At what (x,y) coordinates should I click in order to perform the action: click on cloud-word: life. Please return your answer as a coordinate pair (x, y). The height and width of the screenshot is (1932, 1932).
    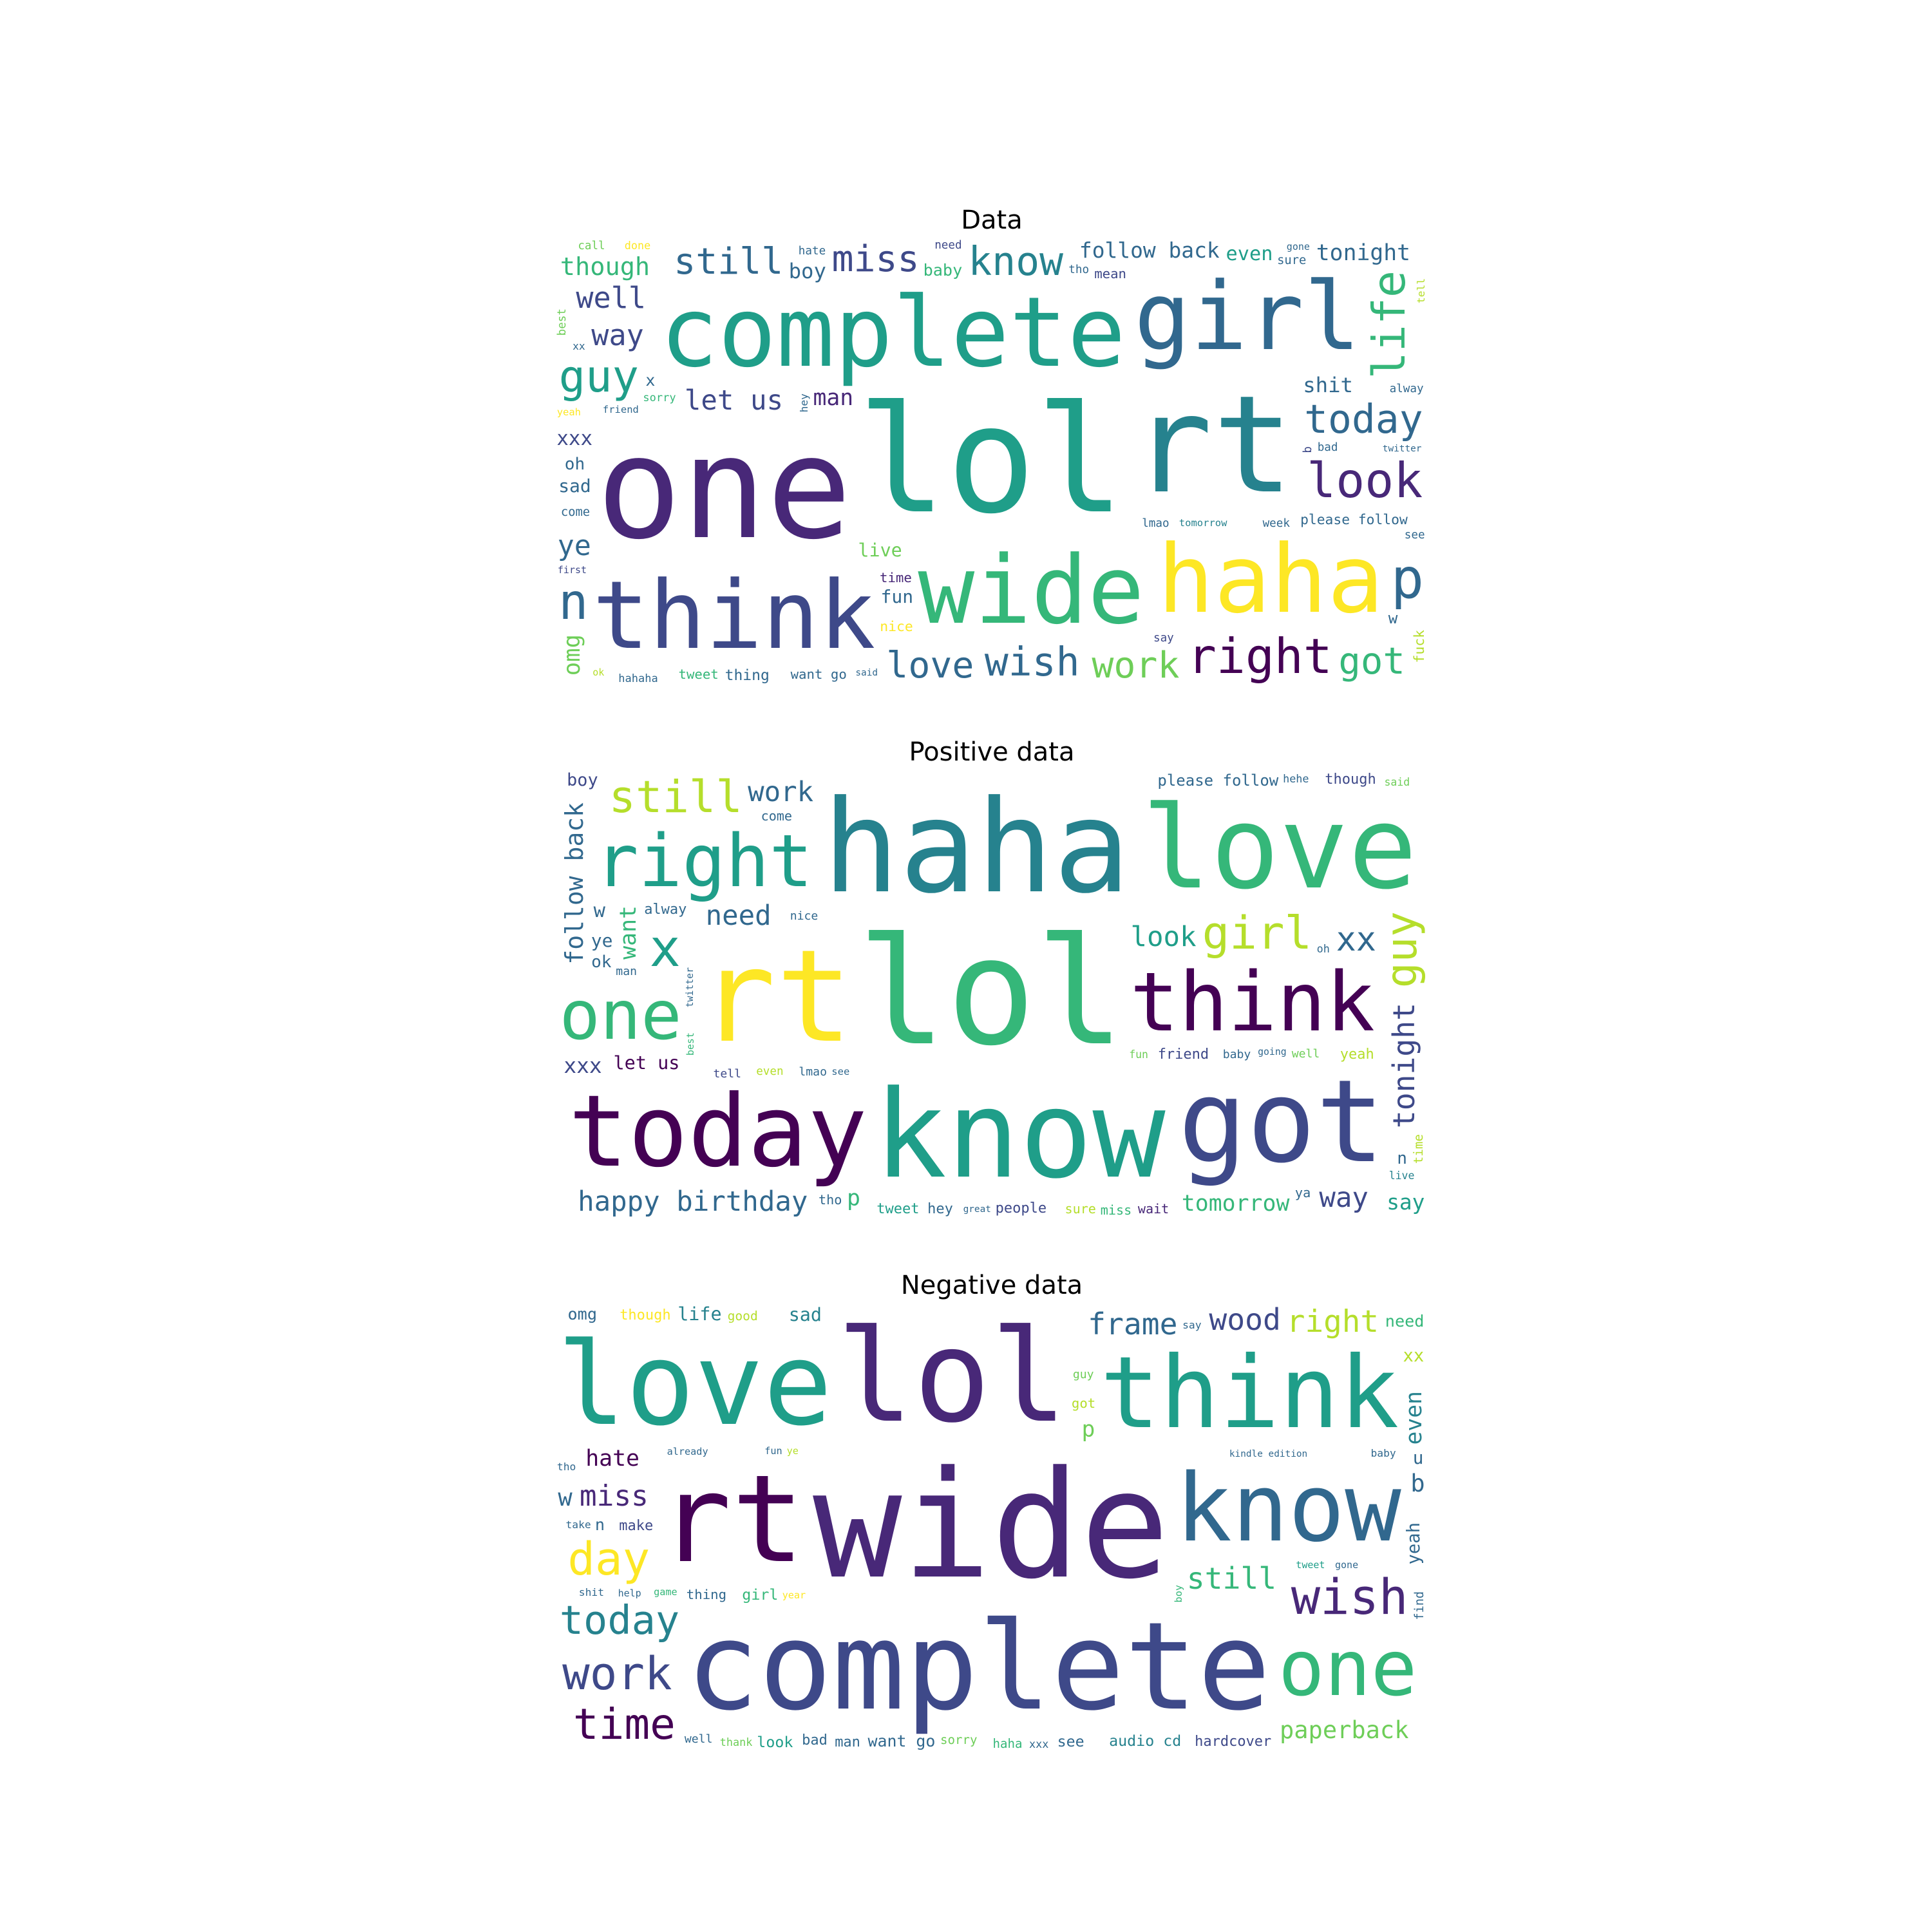
    Looking at the image, I should click on (699, 1314).